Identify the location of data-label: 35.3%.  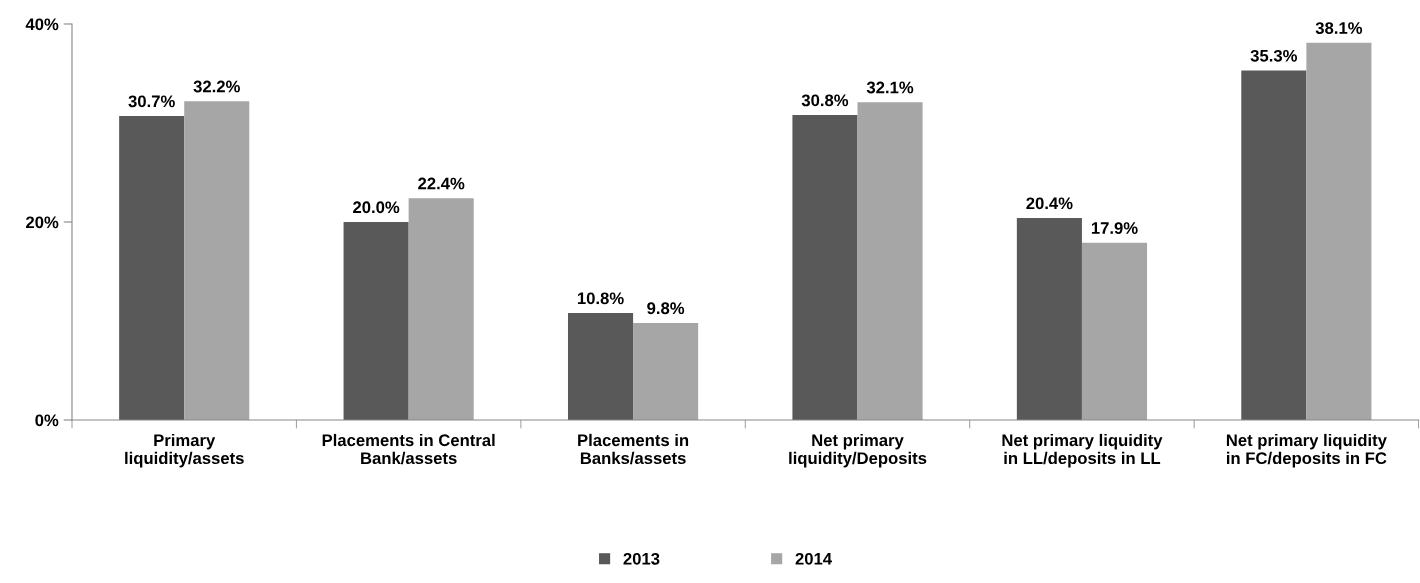
(1274, 55).